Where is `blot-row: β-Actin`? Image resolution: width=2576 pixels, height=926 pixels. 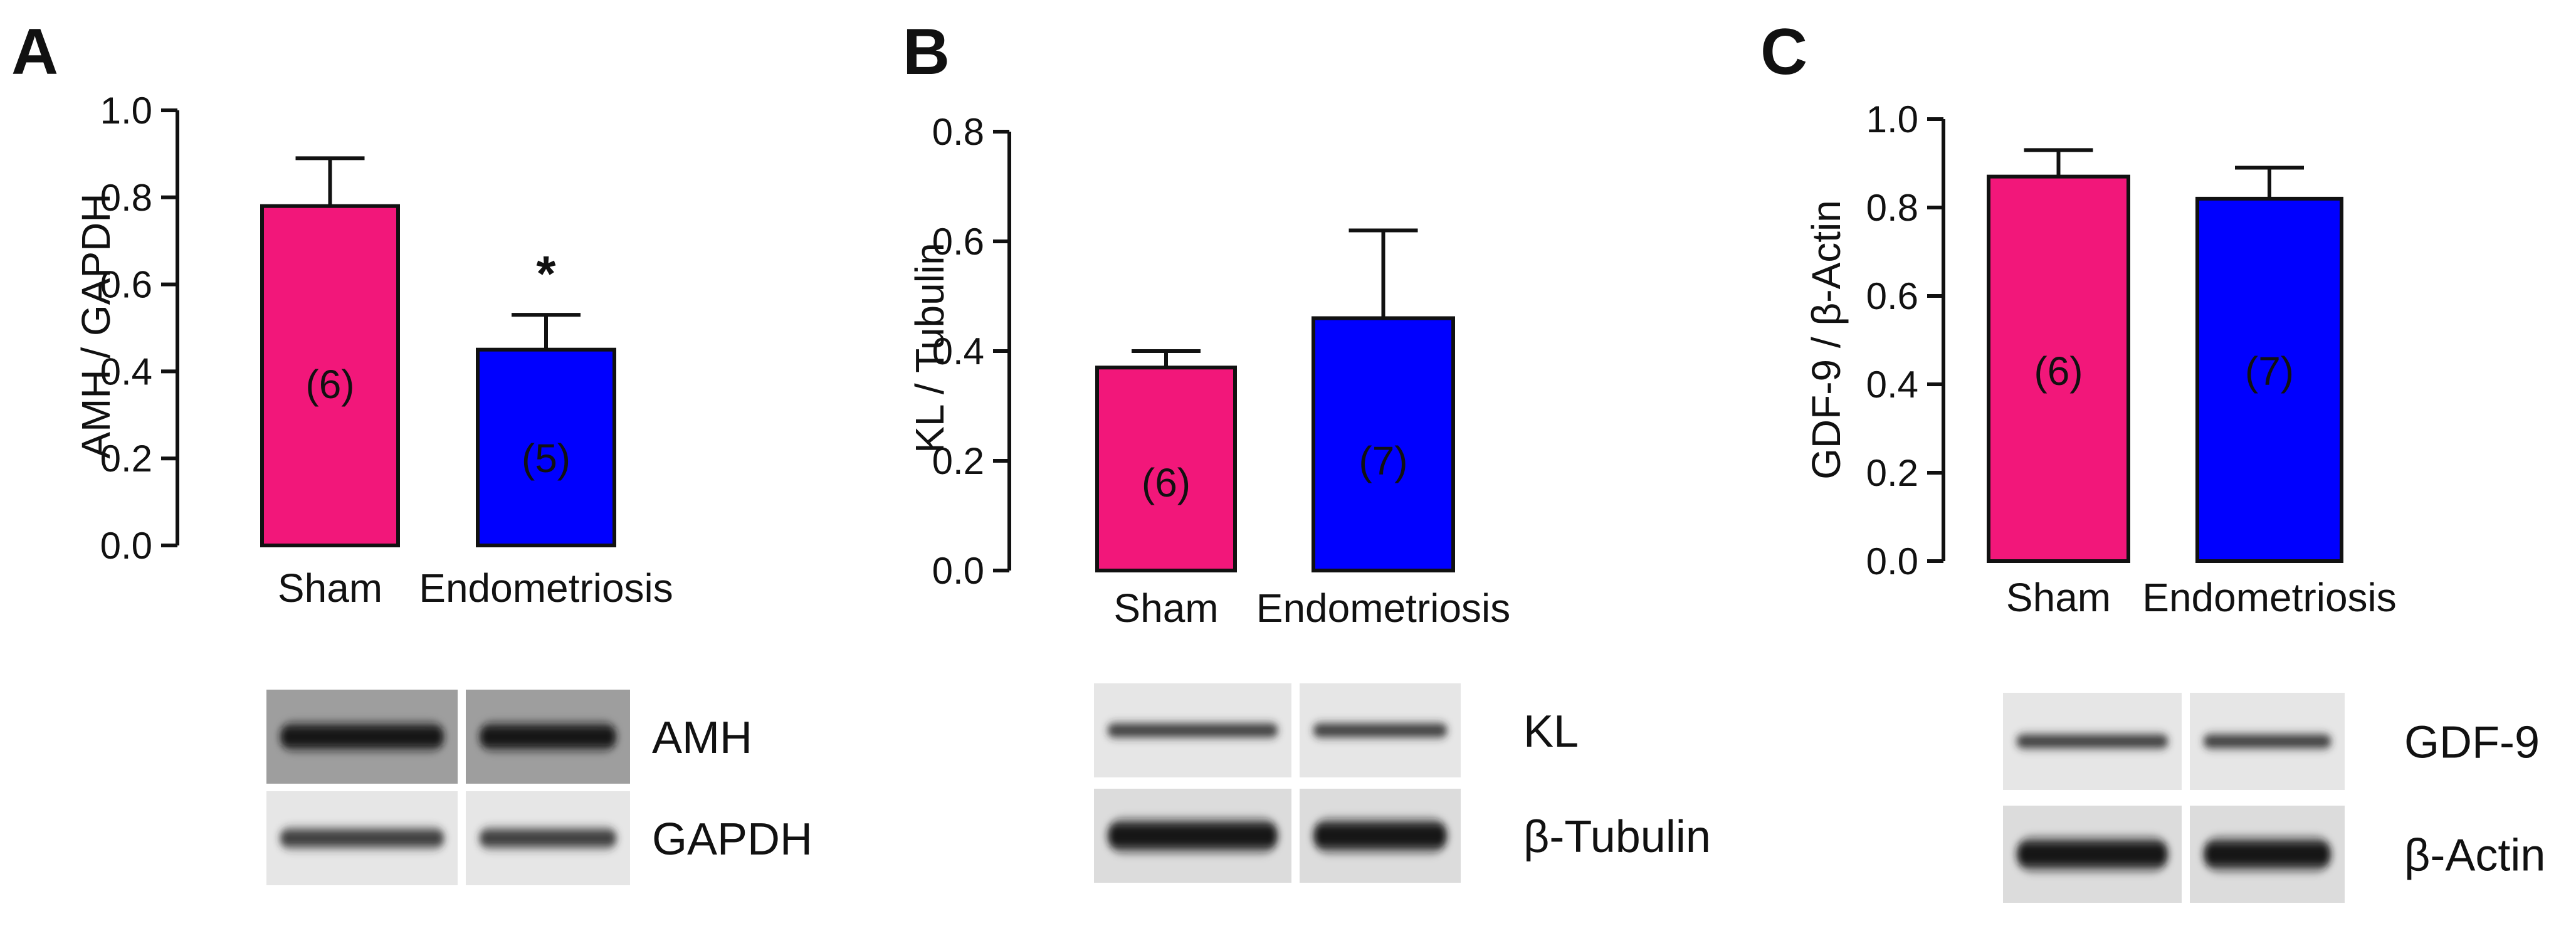 blot-row: β-Actin is located at coordinates (2274, 854).